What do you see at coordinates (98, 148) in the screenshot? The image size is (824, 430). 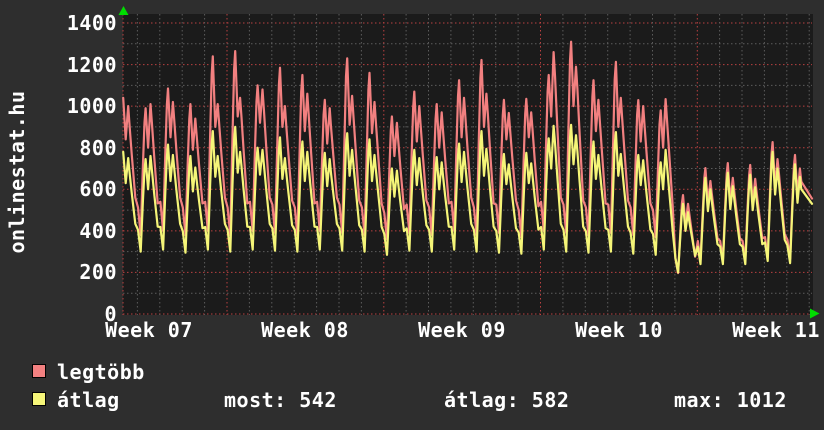 I see `y-axis-tick-label: 800` at bounding box center [98, 148].